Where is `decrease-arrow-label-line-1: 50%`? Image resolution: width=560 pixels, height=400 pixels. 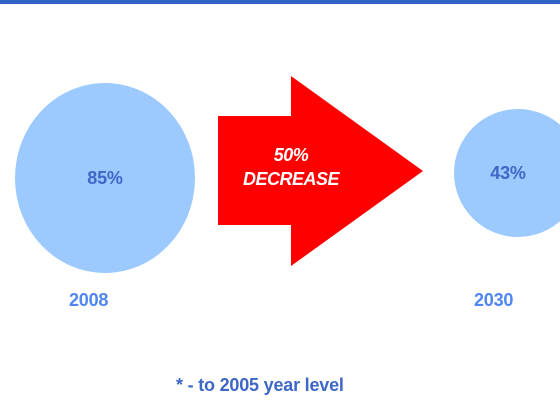
decrease-arrow-label-line-1: 50% is located at coordinates (291, 155).